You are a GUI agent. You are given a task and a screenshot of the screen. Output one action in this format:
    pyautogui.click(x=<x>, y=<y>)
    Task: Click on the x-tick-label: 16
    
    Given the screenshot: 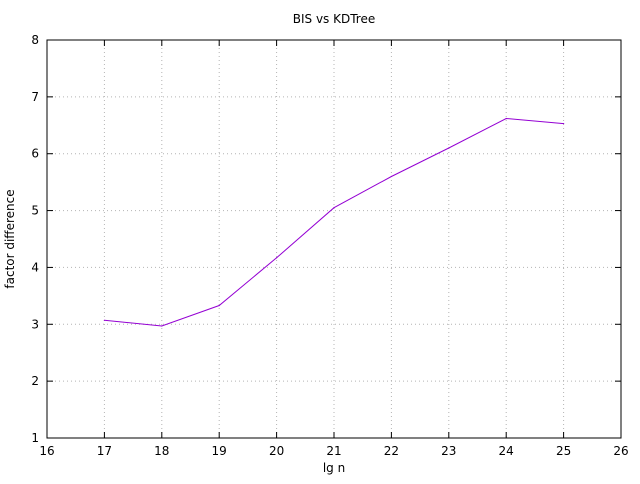 What is the action you would take?
    pyautogui.click(x=46, y=451)
    